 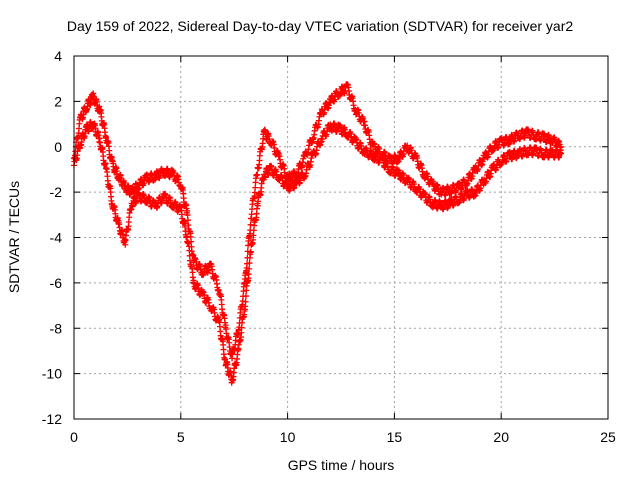 What do you see at coordinates (58, 56) in the screenshot?
I see `y-tick-label: 4` at bounding box center [58, 56].